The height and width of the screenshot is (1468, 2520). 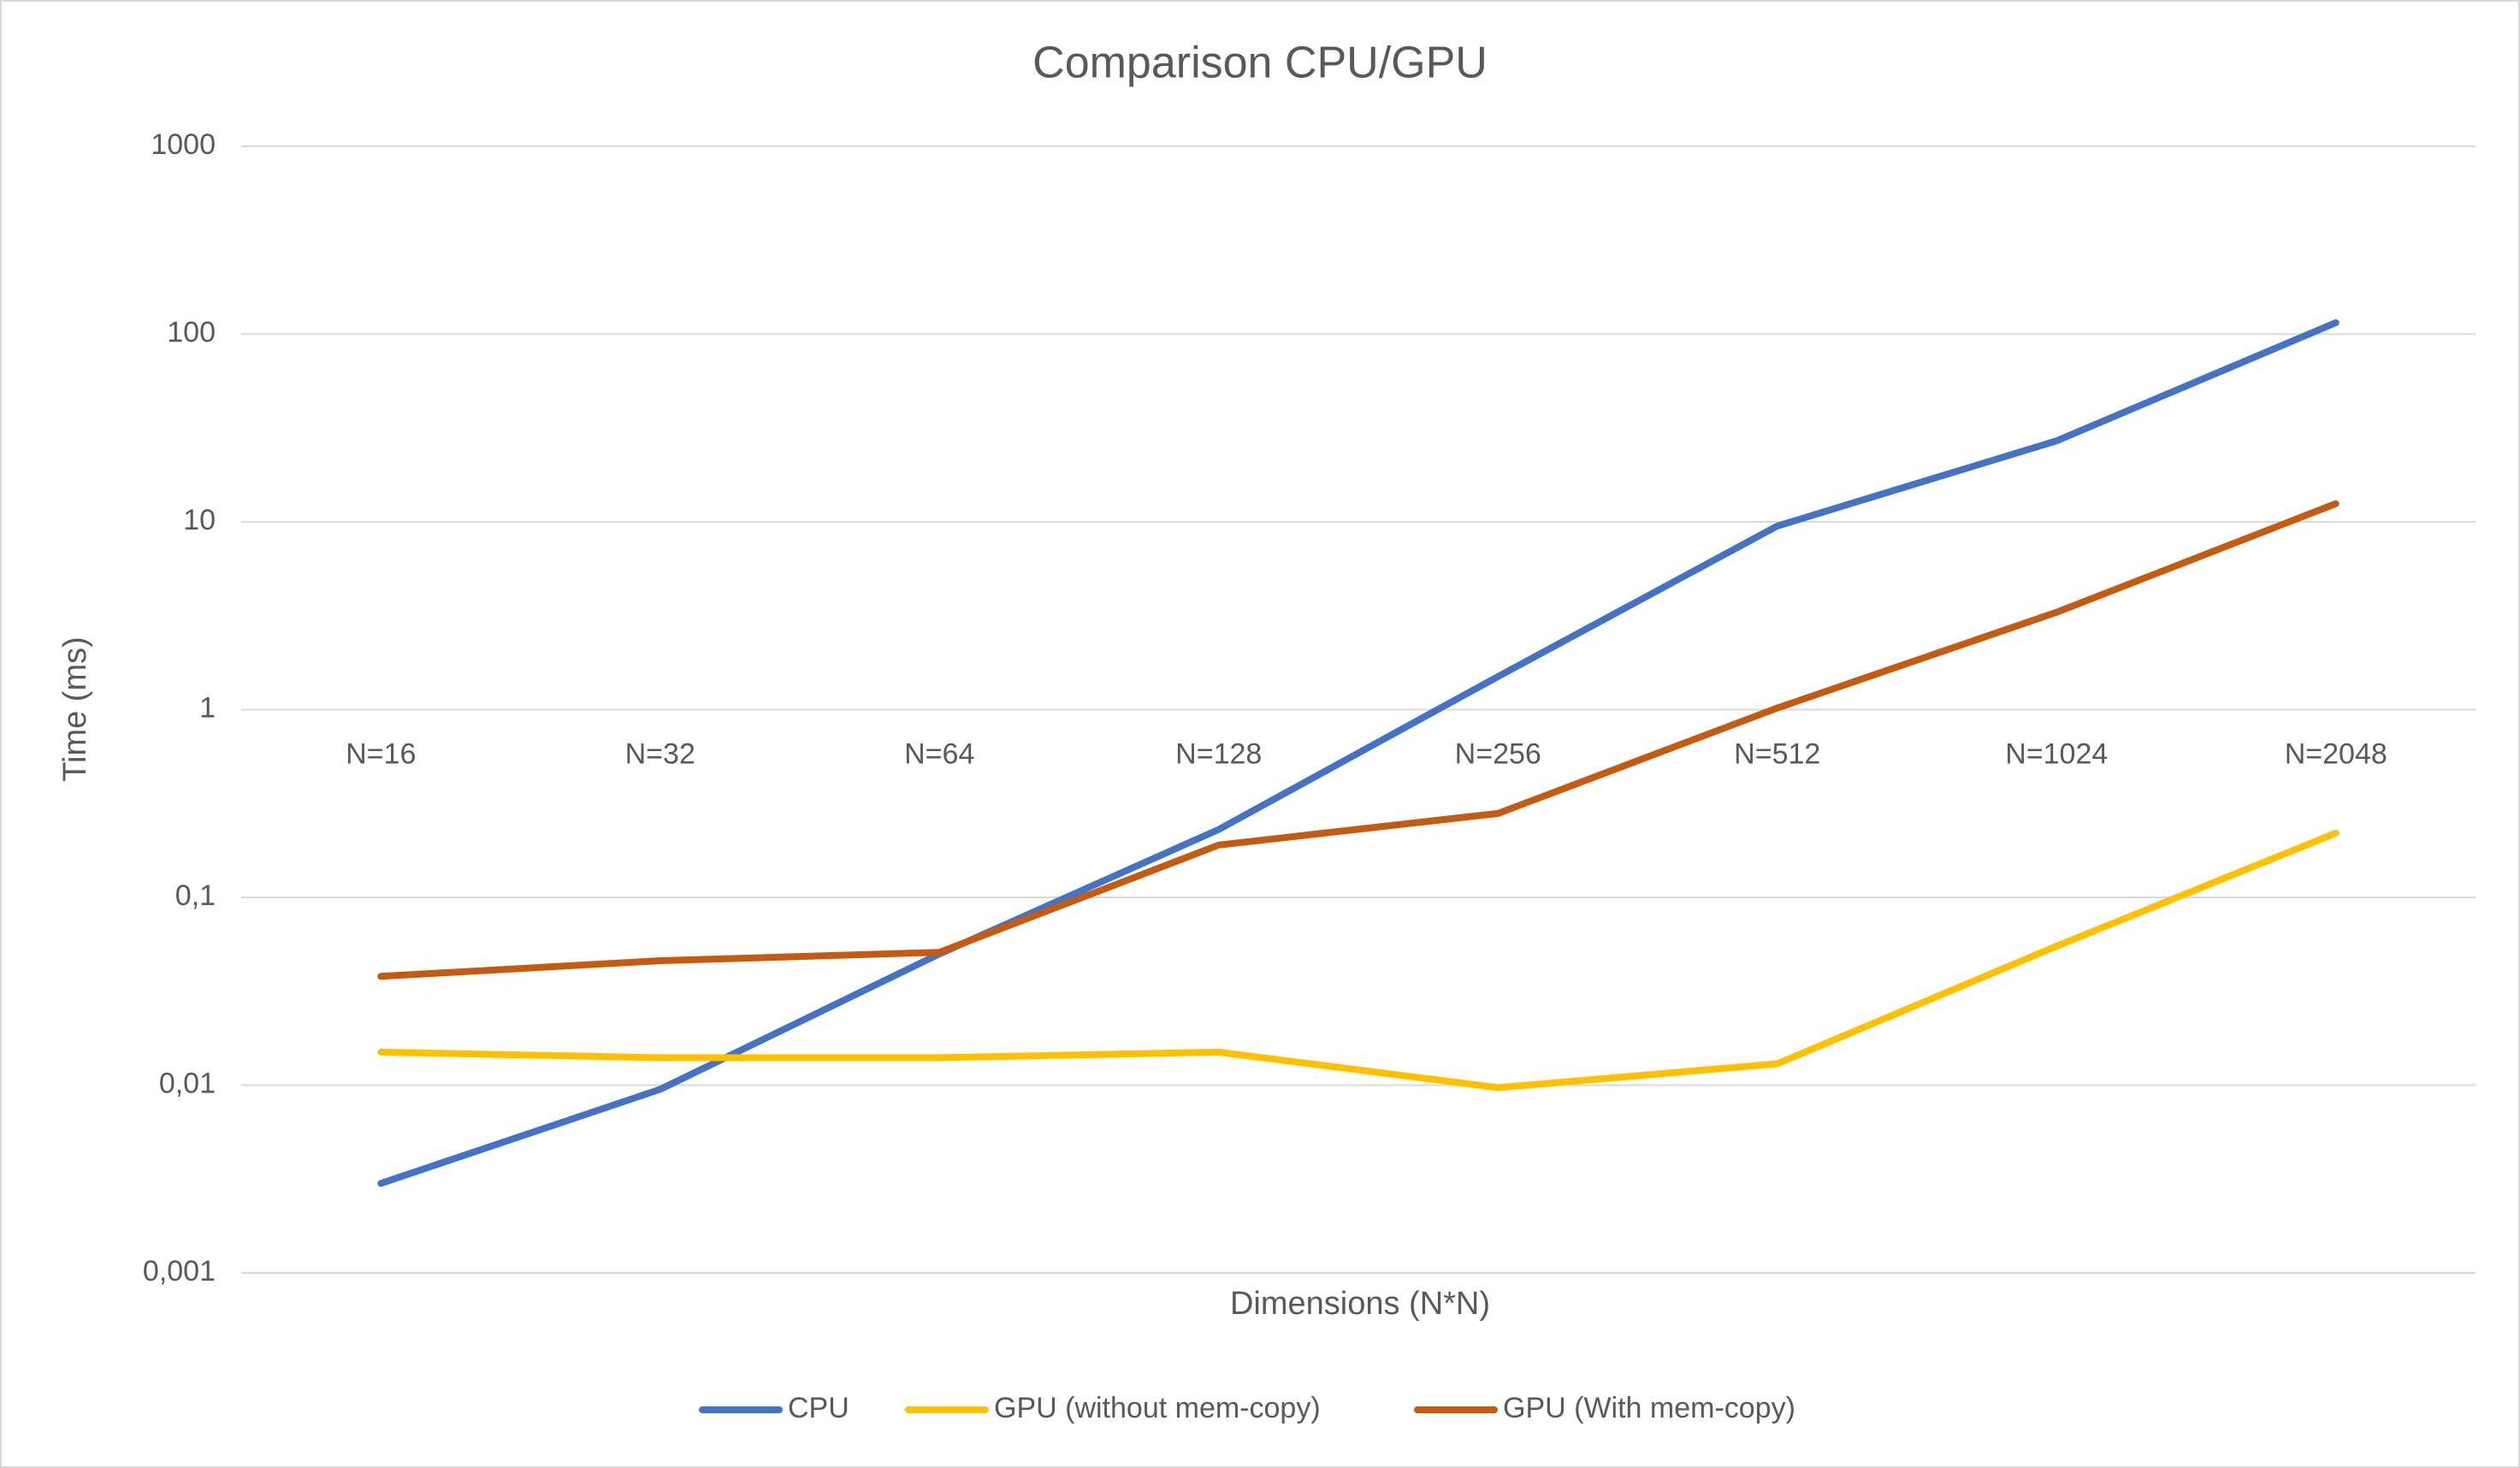 What do you see at coordinates (818, 1408) in the screenshot?
I see `legend-label: CPU` at bounding box center [818, 1408].